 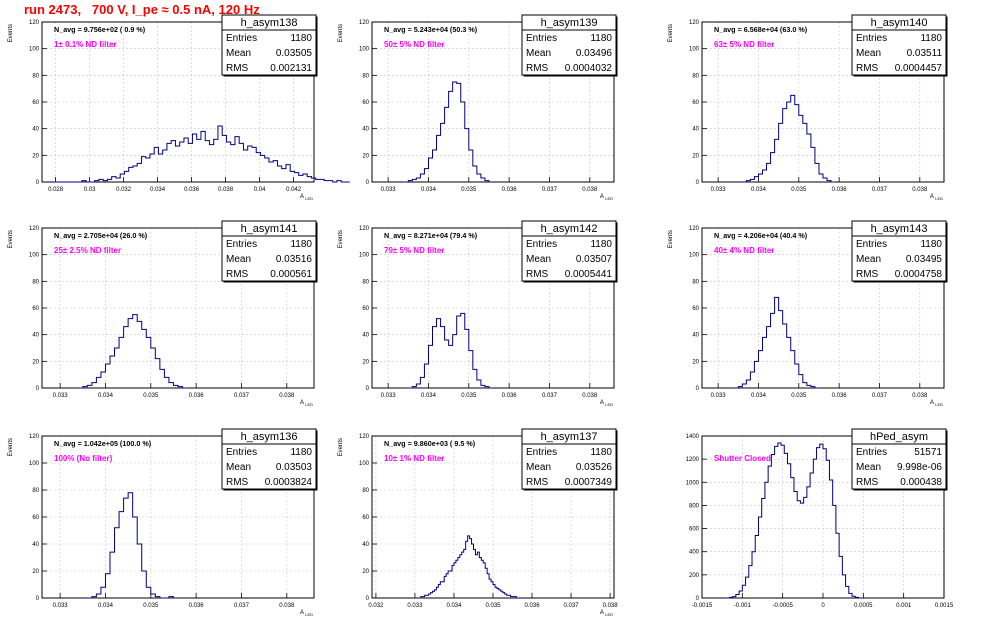 What do you see at coordinates (289, 482) in the screenshot?
I see `stats-value: 0.0003824` at bounding box center [289, 482].